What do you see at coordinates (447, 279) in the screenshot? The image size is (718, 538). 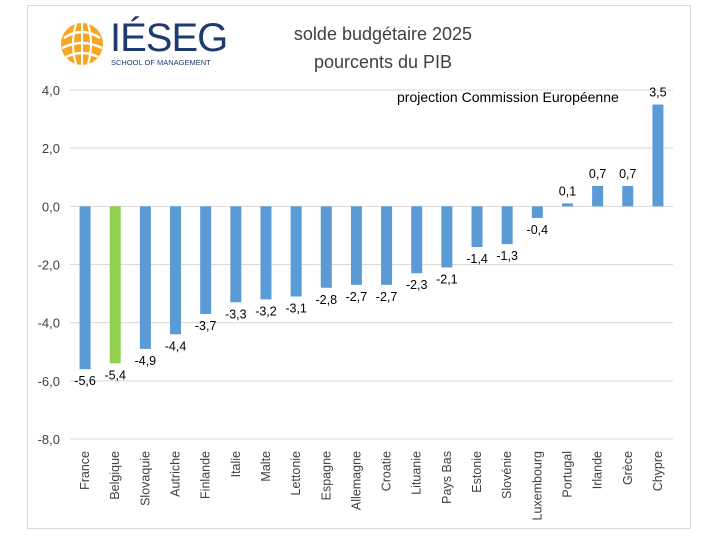 I see `value-label: -2,1` at bounding box center [447, 279].